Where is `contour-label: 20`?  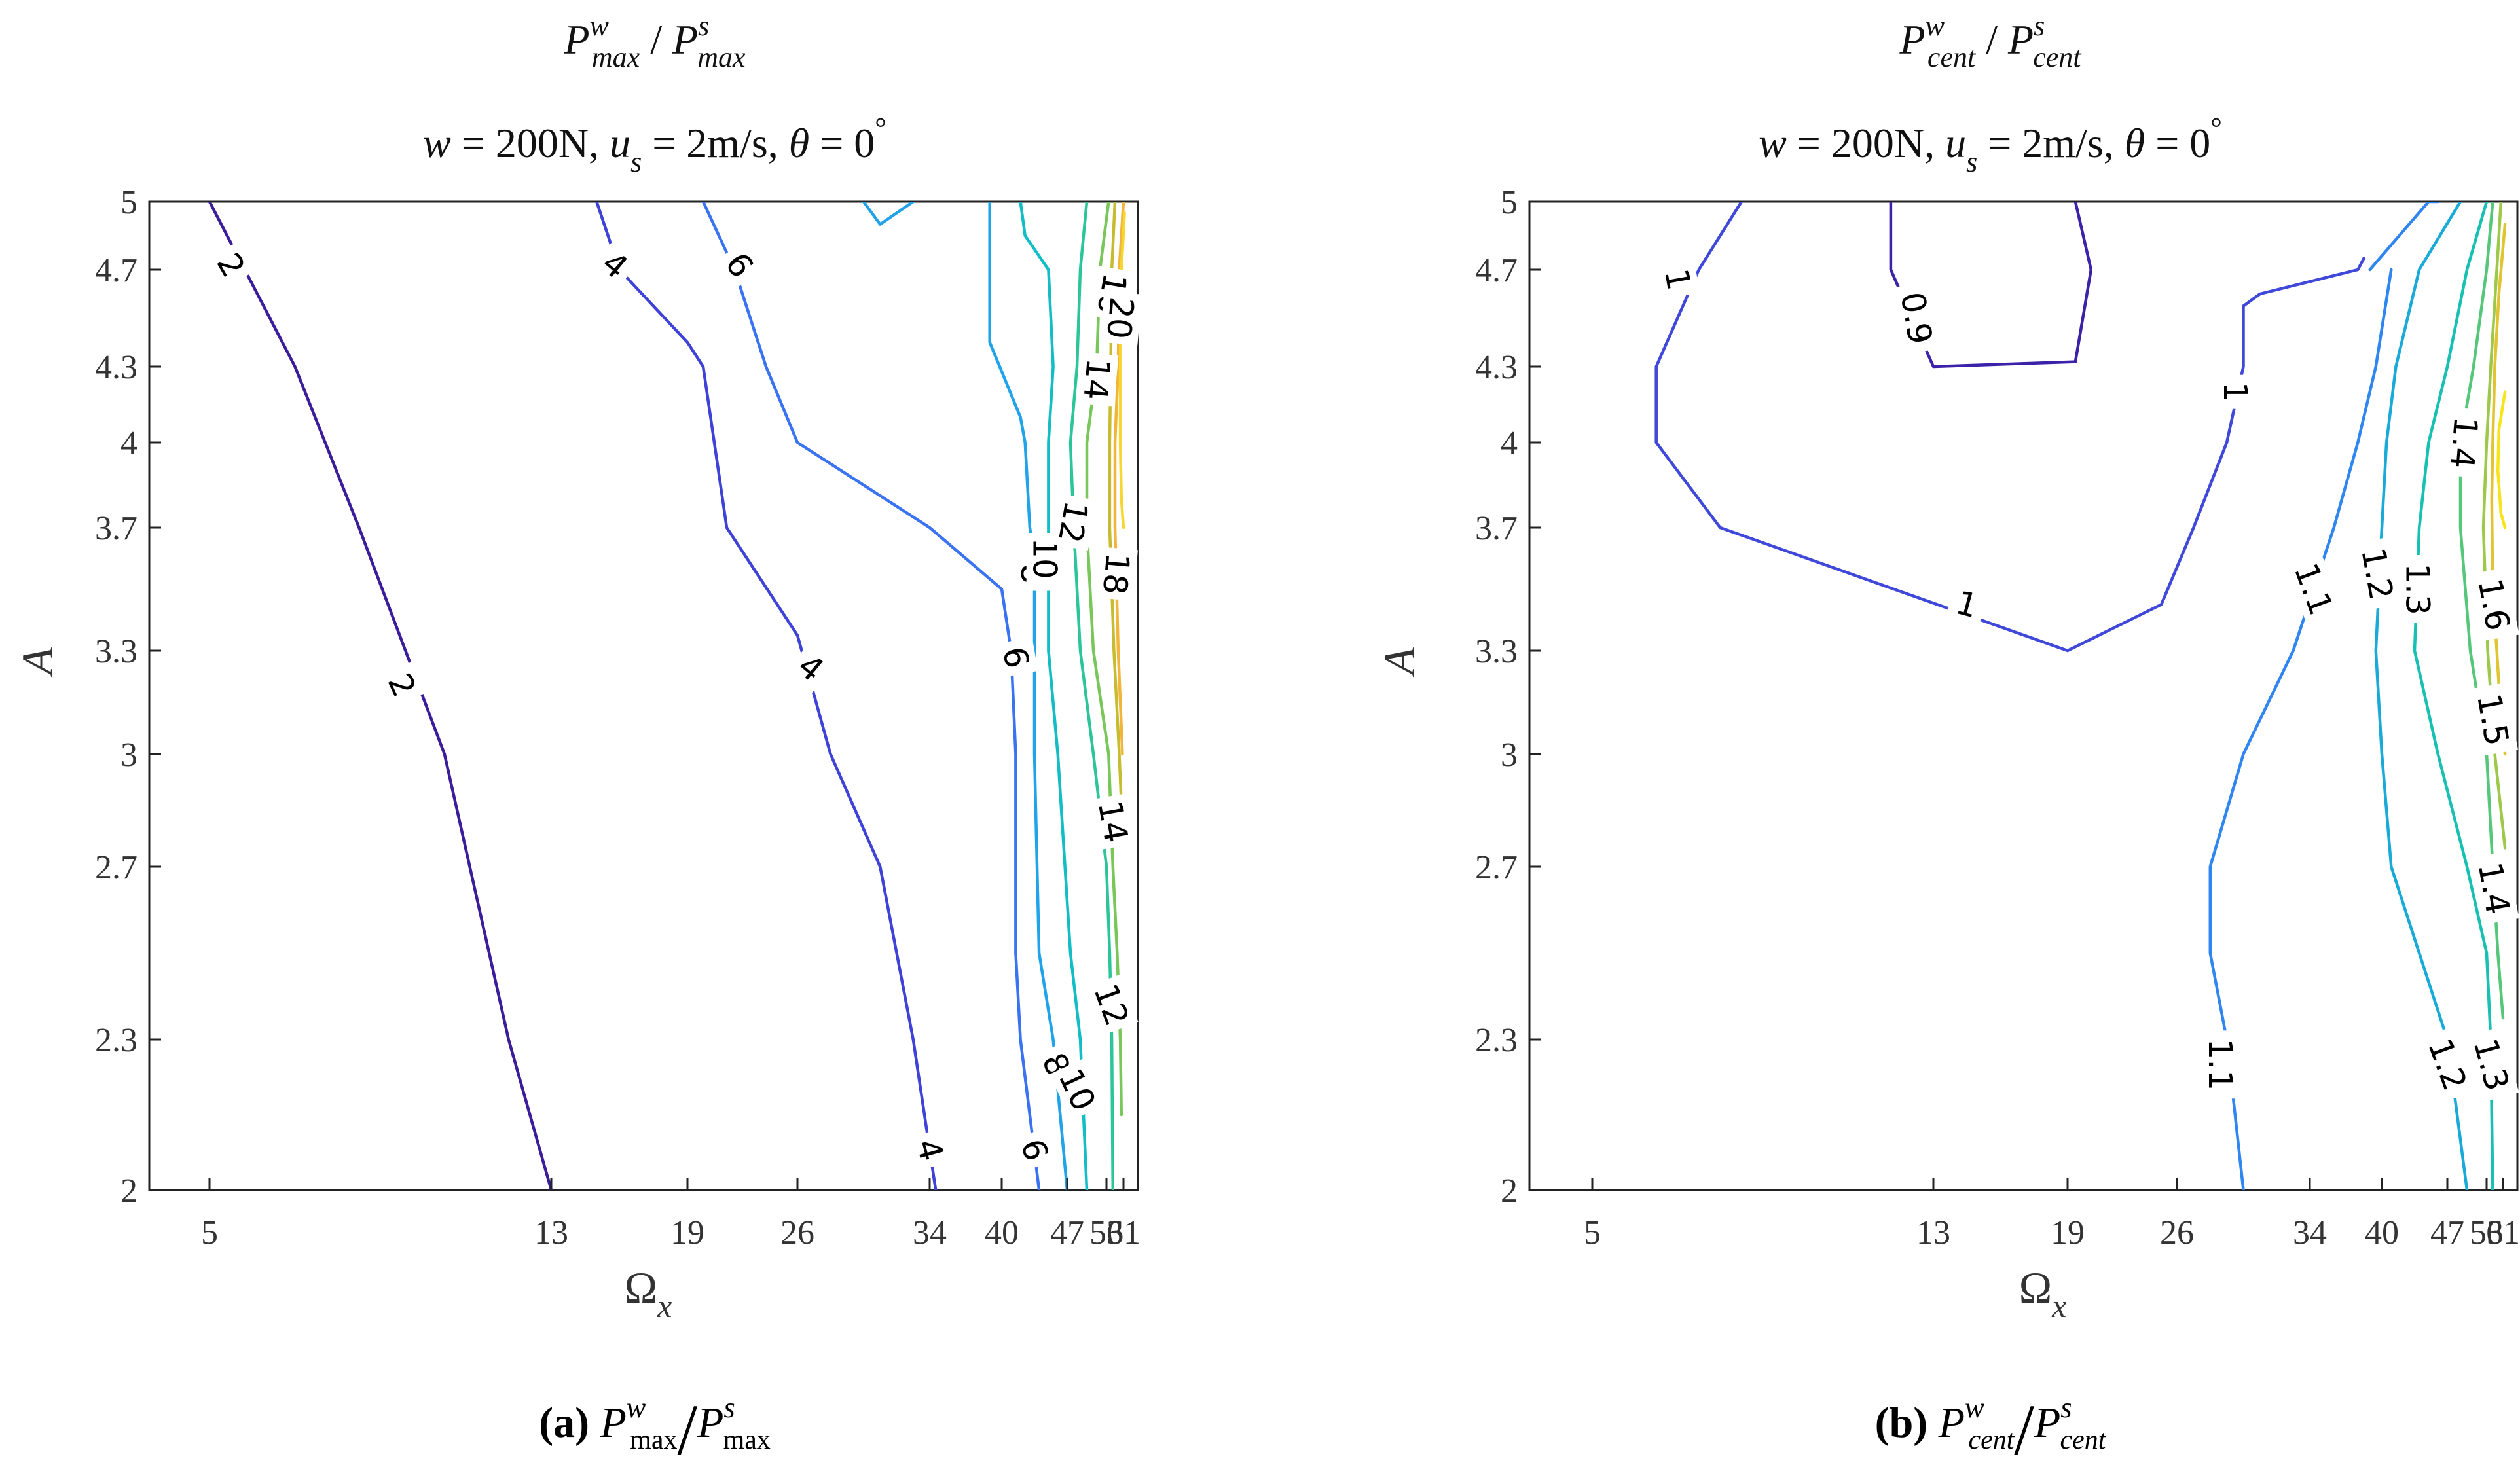
contour-label: 20 is located at coordinates (1120, 318).